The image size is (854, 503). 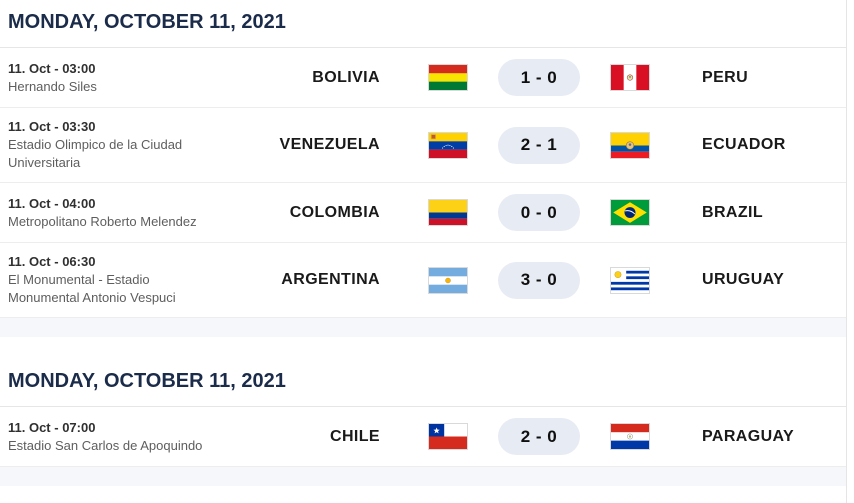 What do you see at coordinates (102, 221) in the screenshot?
I see `match-venue: Metropolitano Roberto Melendez` at bounding box center [102, 221].